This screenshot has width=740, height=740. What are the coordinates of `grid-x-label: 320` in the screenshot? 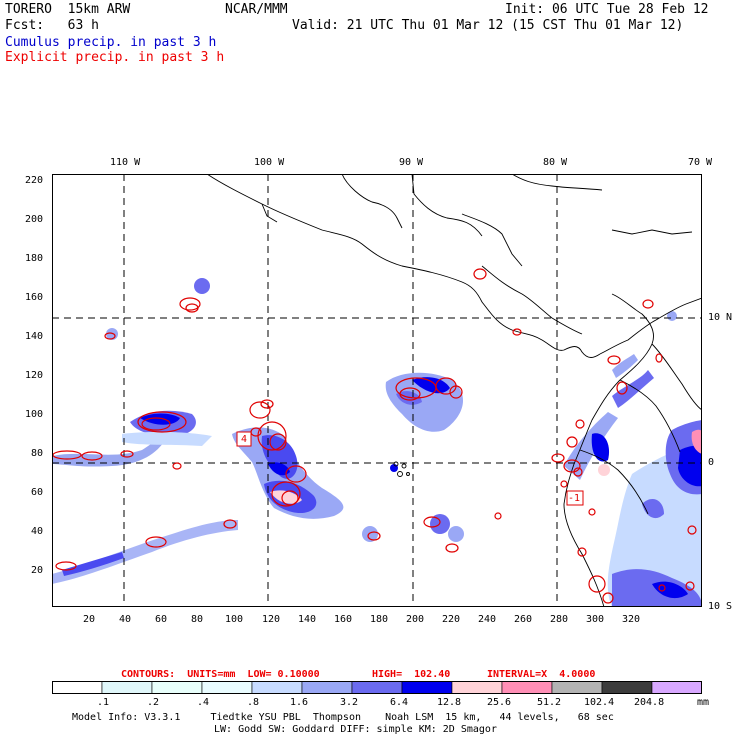 It's located at (631, 619).